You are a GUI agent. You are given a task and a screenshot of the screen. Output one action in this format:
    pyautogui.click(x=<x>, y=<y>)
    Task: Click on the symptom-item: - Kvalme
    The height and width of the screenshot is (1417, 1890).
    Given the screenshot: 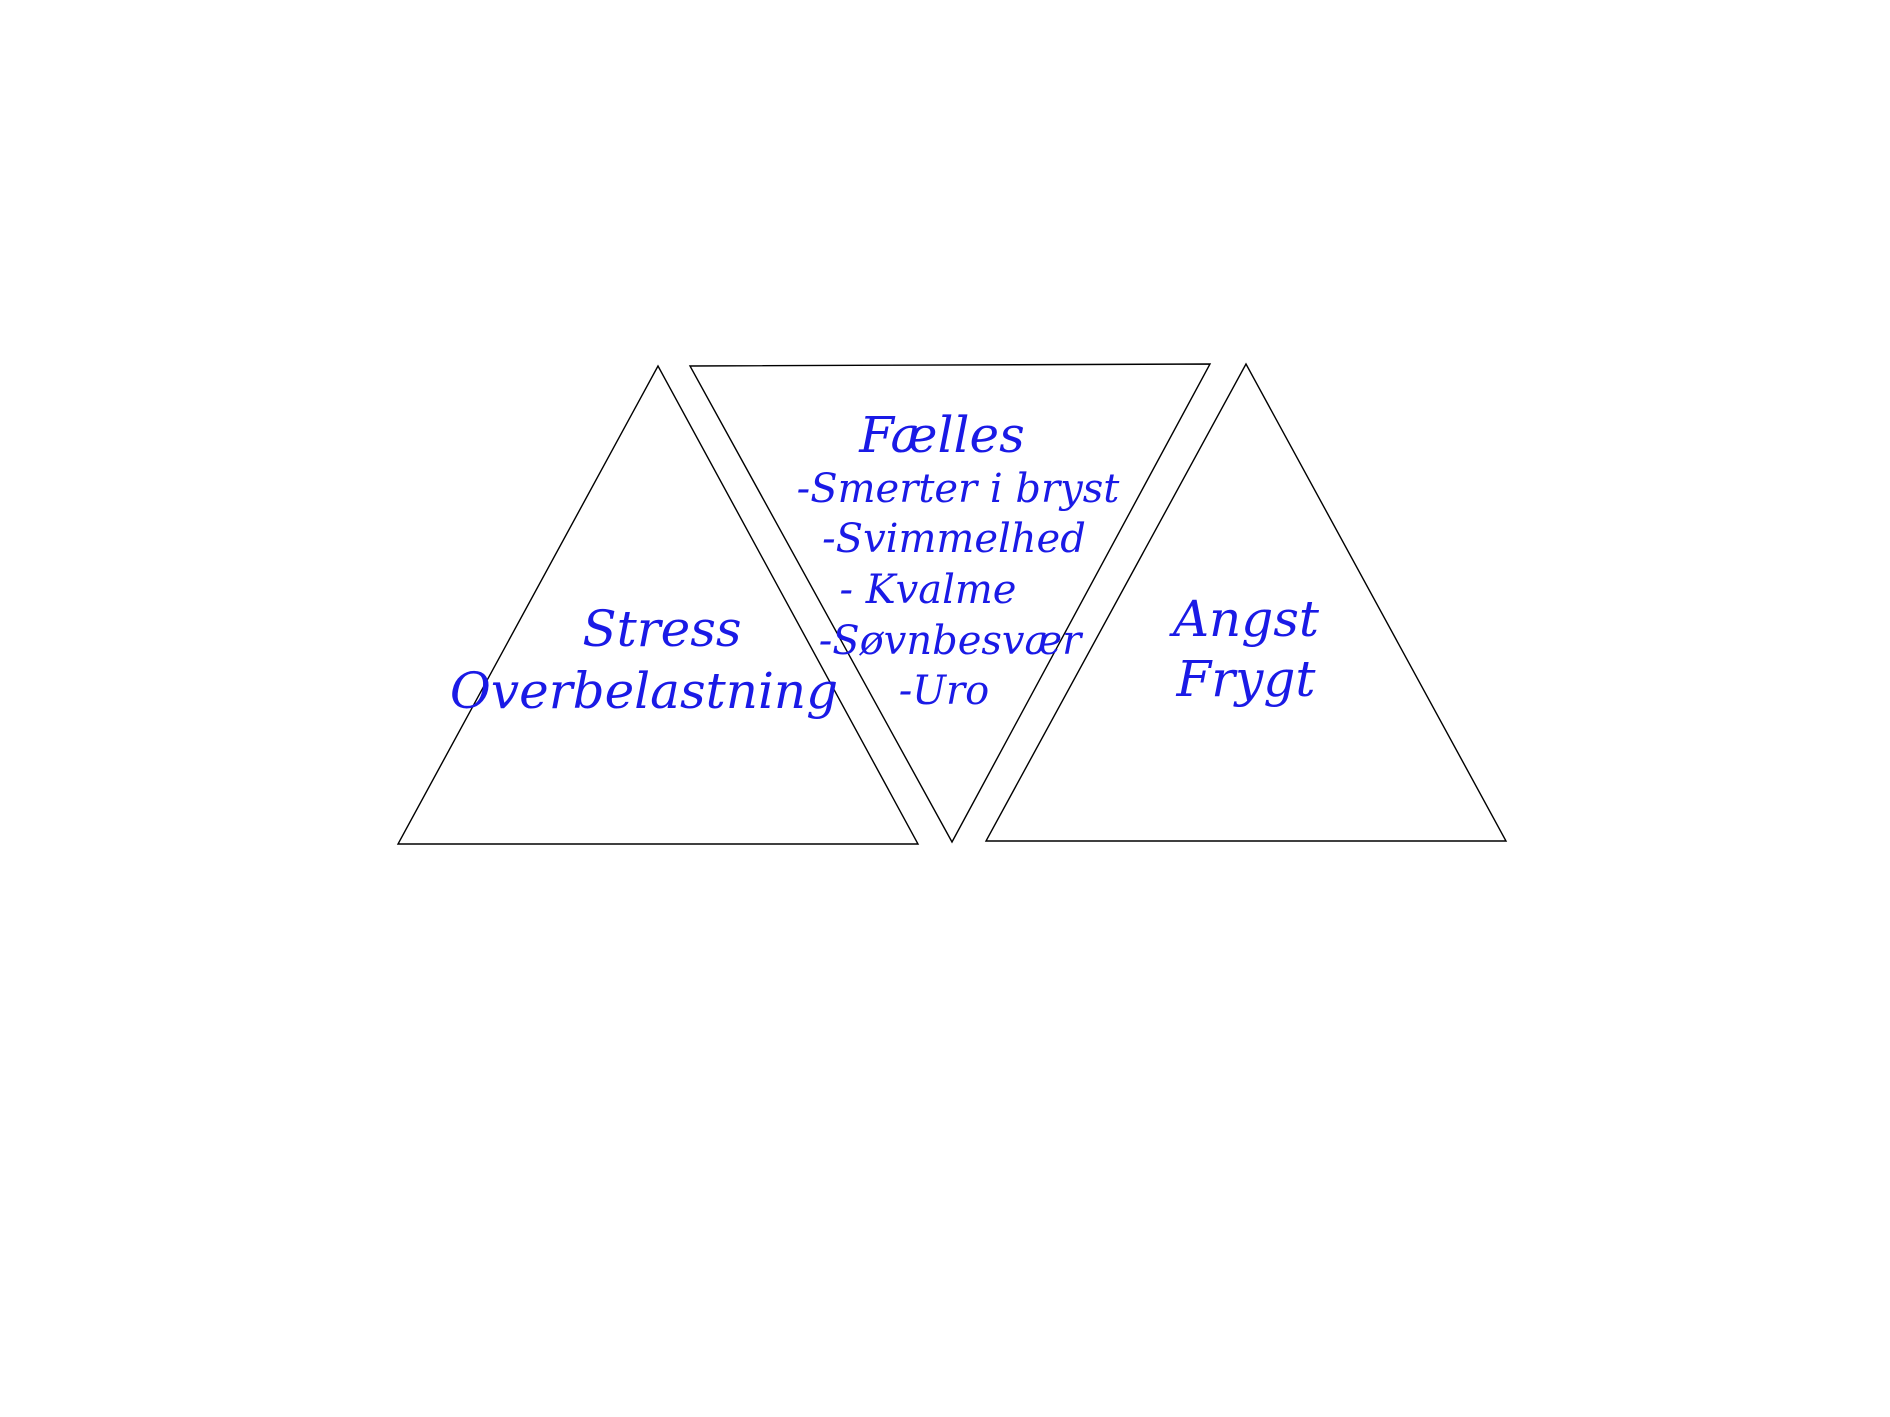 What is the action you would take?
    pyautogui.click(x=928, y=590)
    